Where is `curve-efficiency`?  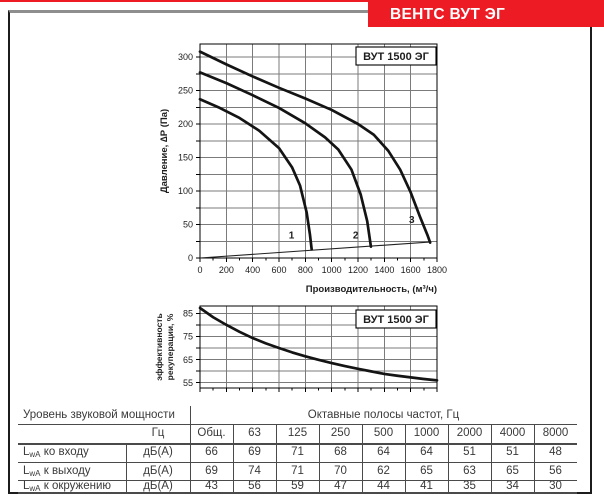 curve-efficiency is located at coordinates (318, 344).